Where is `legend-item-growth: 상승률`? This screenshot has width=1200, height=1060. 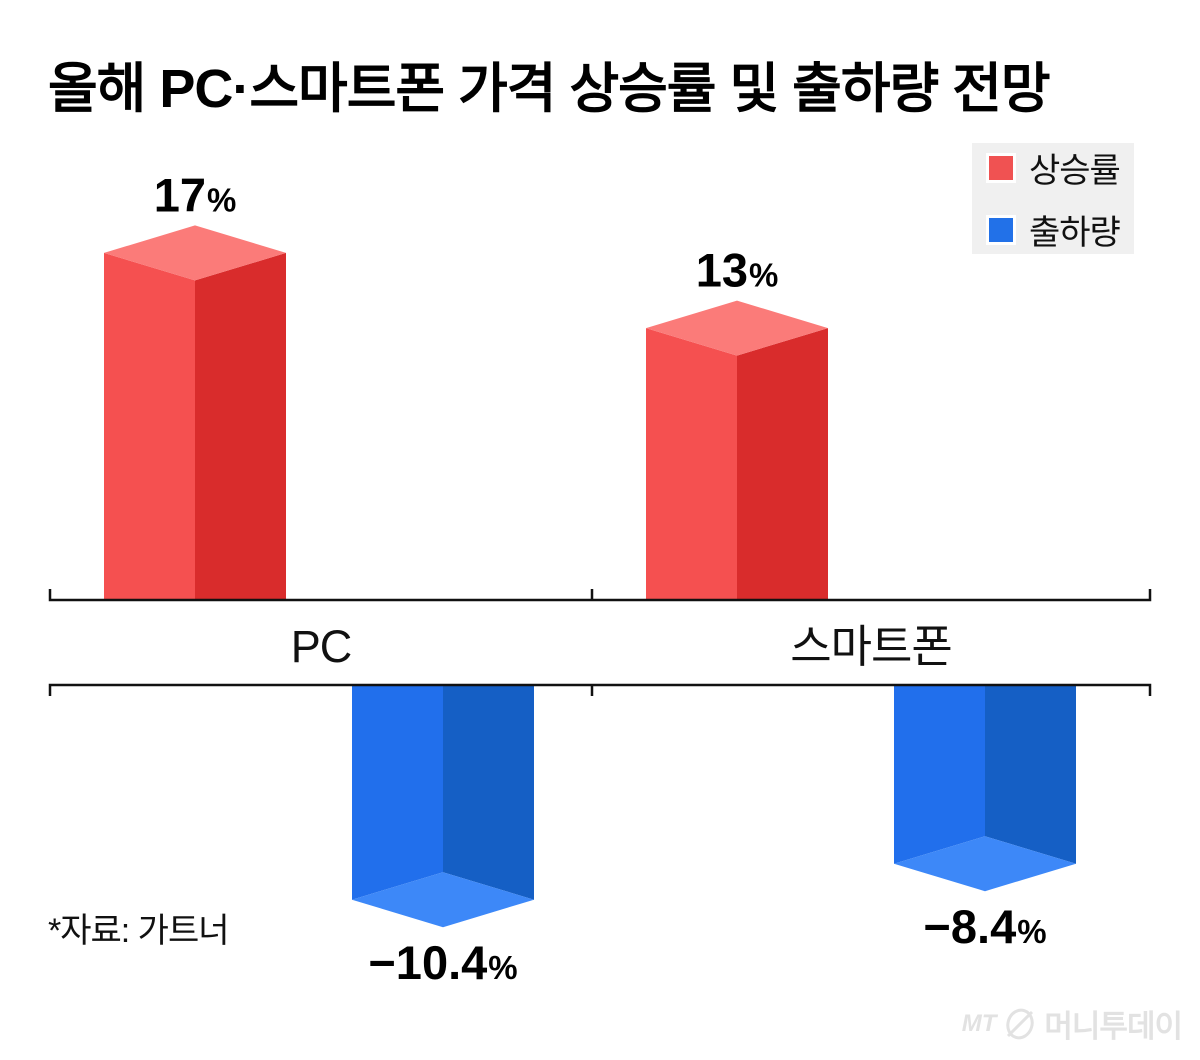 legend-item-growth: 상승률 is located at coordinates (1053, 167).